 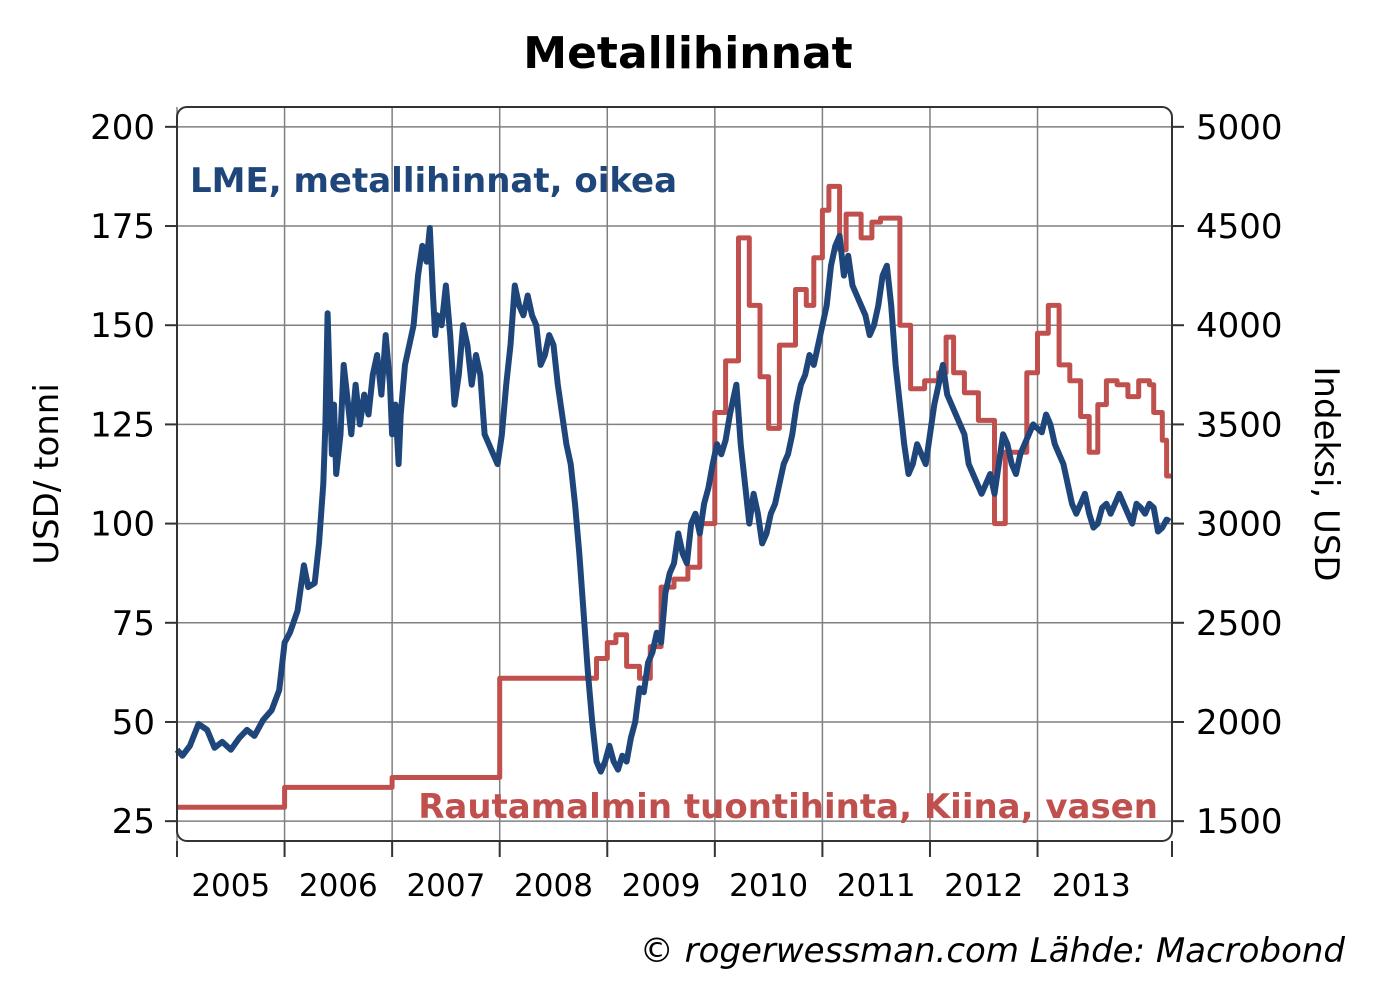 What do you see at coordinates (553, 886) in the screenshot?
I see `x-tick-label: 2008` at bounding box center [553, 886].